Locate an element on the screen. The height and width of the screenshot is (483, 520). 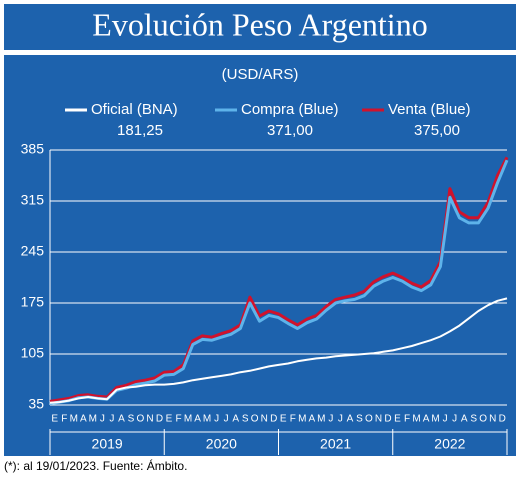
y-tick-label: 245 is located at coordinates (33, 251).